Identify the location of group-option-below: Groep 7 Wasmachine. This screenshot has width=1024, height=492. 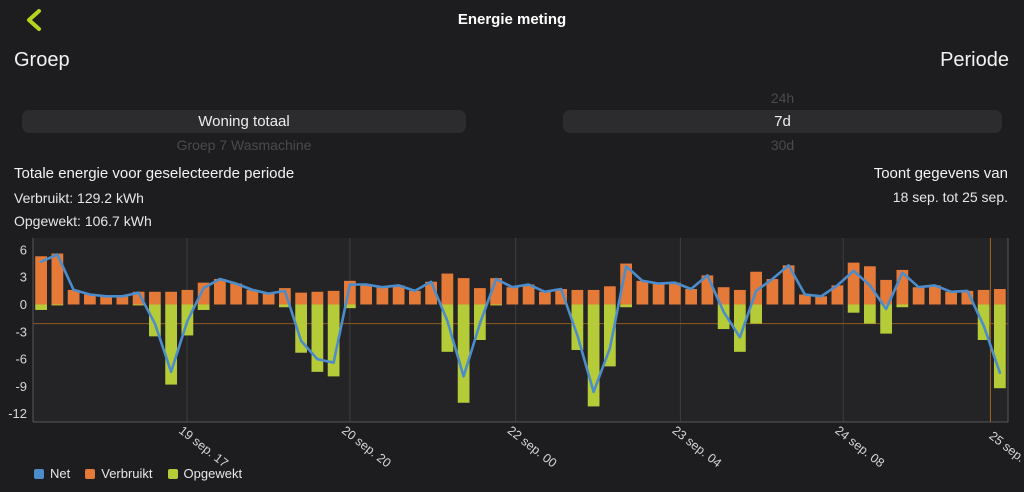
(244, 145).